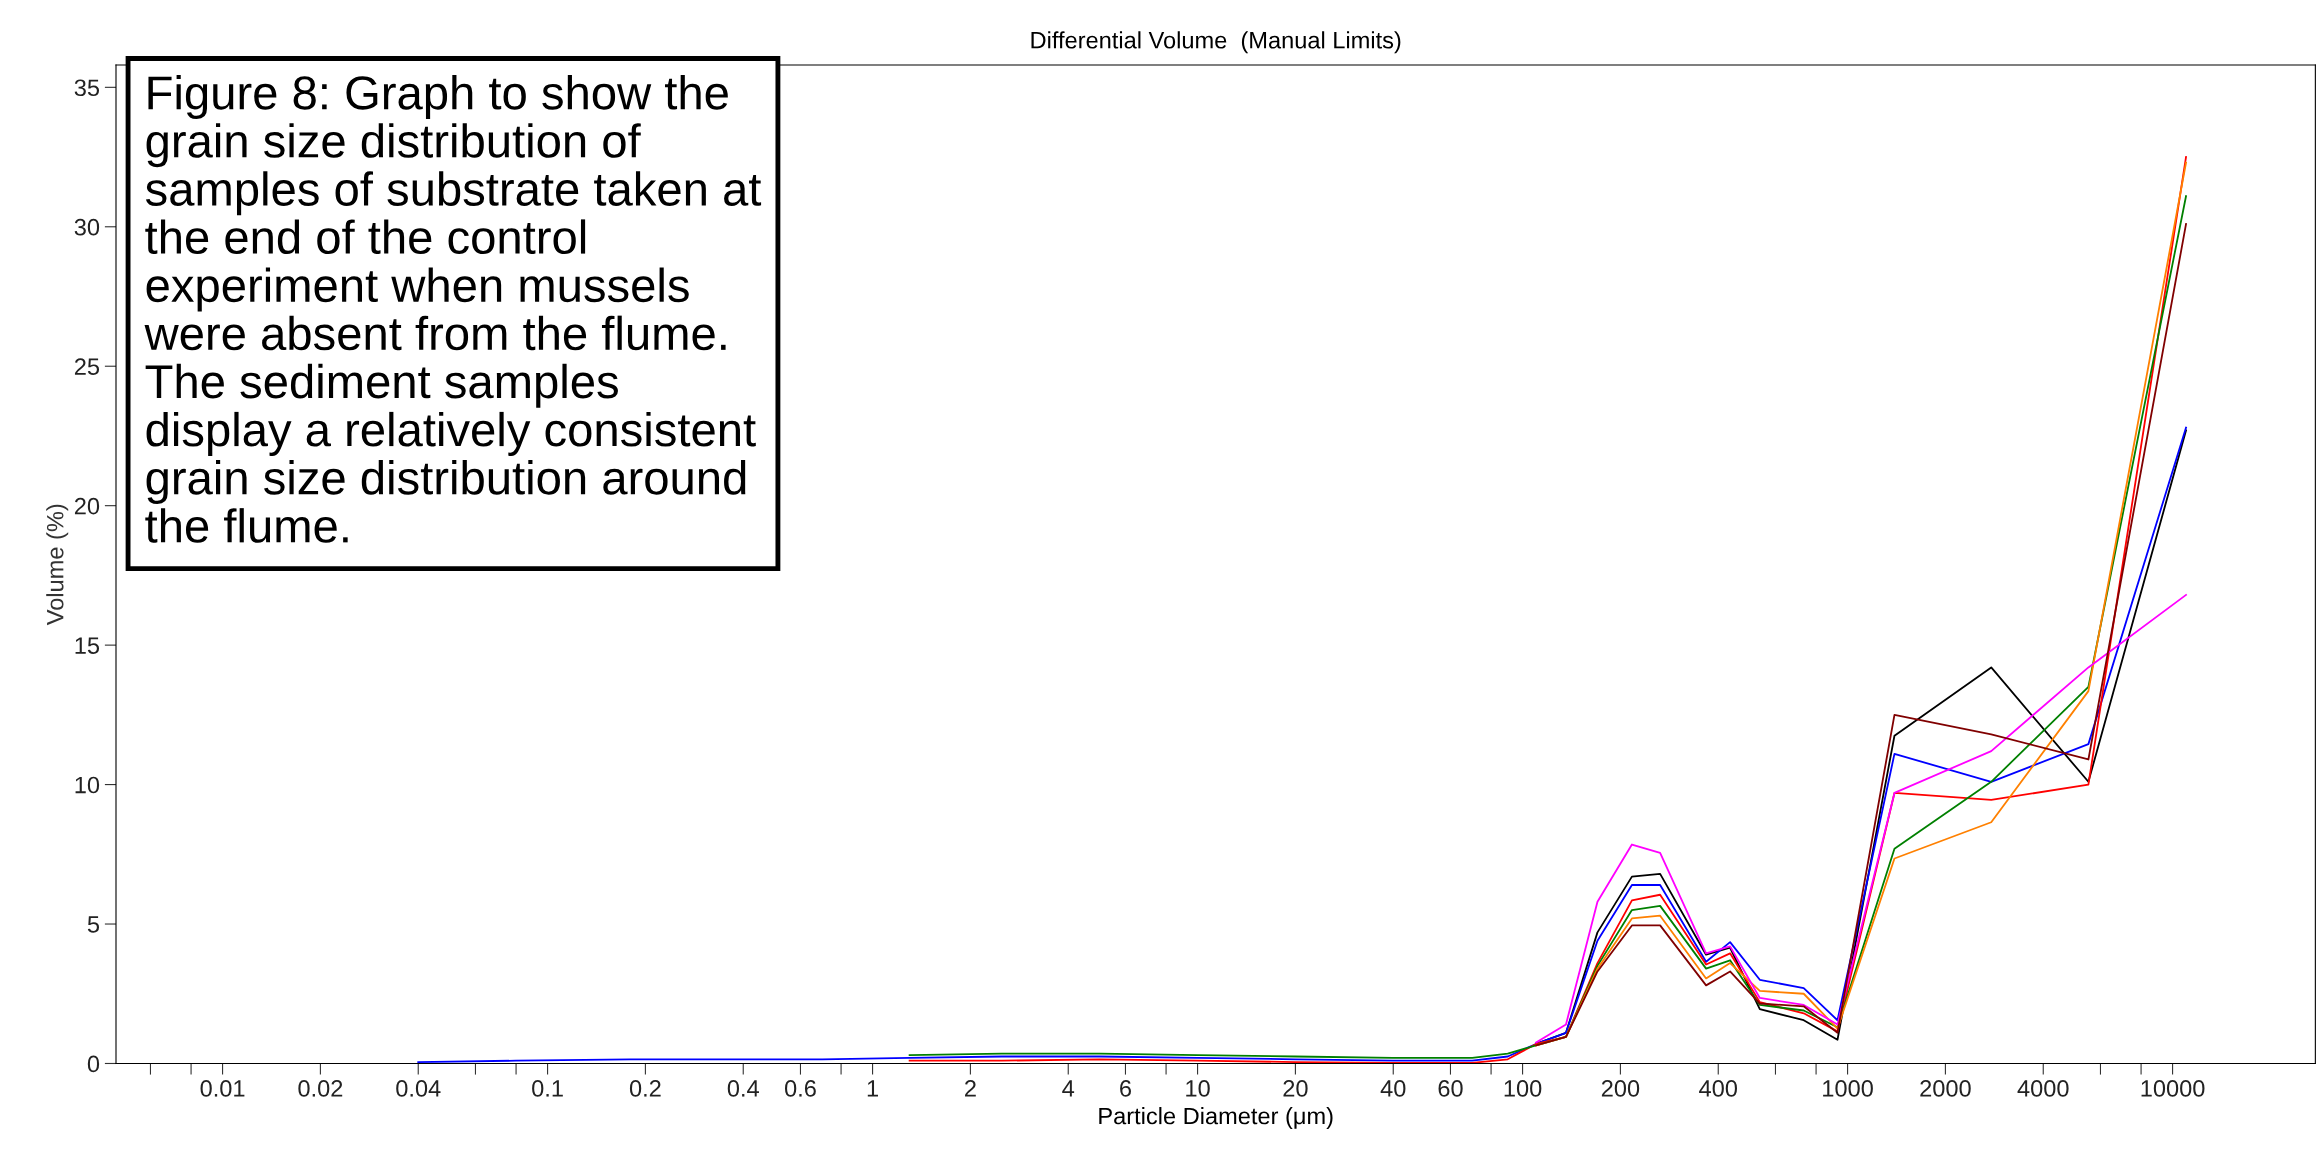 This screenshot has height=1161, width=2320. I want to click on x-axis-title: Particle Diameter (μm), so click(1216, 1118).